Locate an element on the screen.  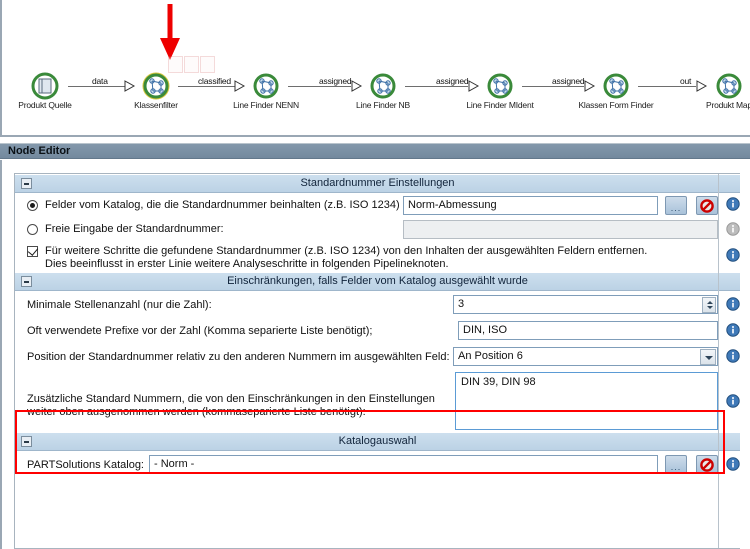
zusaetzliche-nummern-textarea: DIN 39, DIN 98 is located at coordinates (586, 401).